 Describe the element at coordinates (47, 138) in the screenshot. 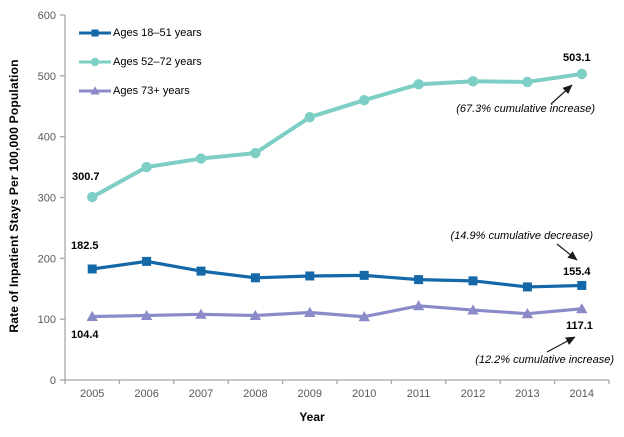

I see `y-tick-label: 400` at that location.